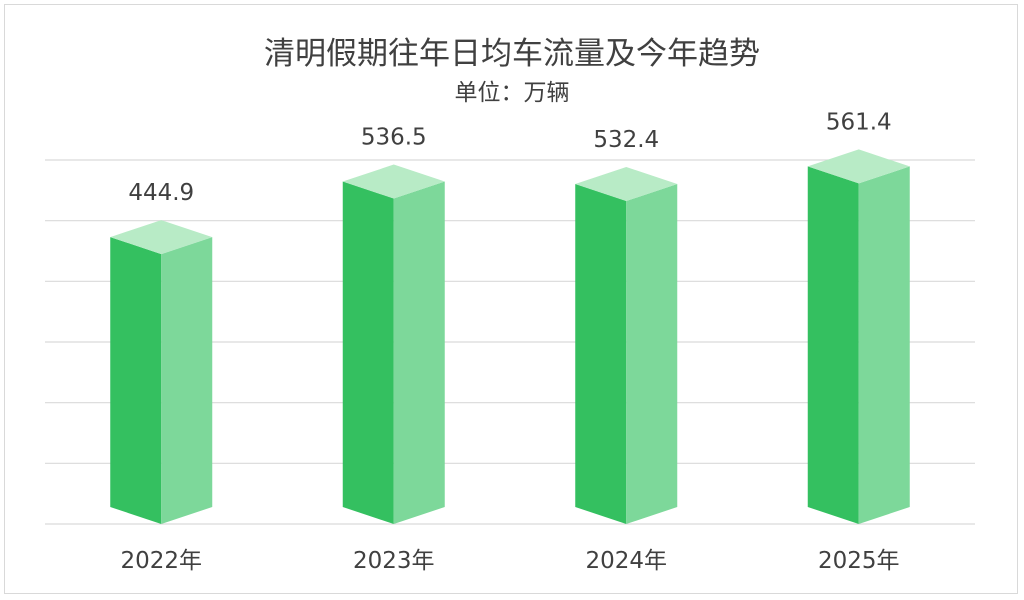  I want to click on x-tick-label: 2023年, so click(394, 561).